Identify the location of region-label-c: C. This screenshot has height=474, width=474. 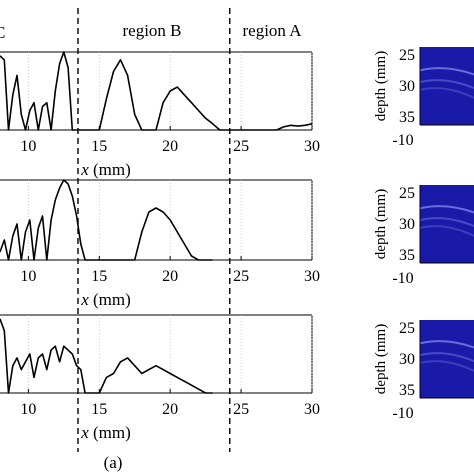
(2, 32).